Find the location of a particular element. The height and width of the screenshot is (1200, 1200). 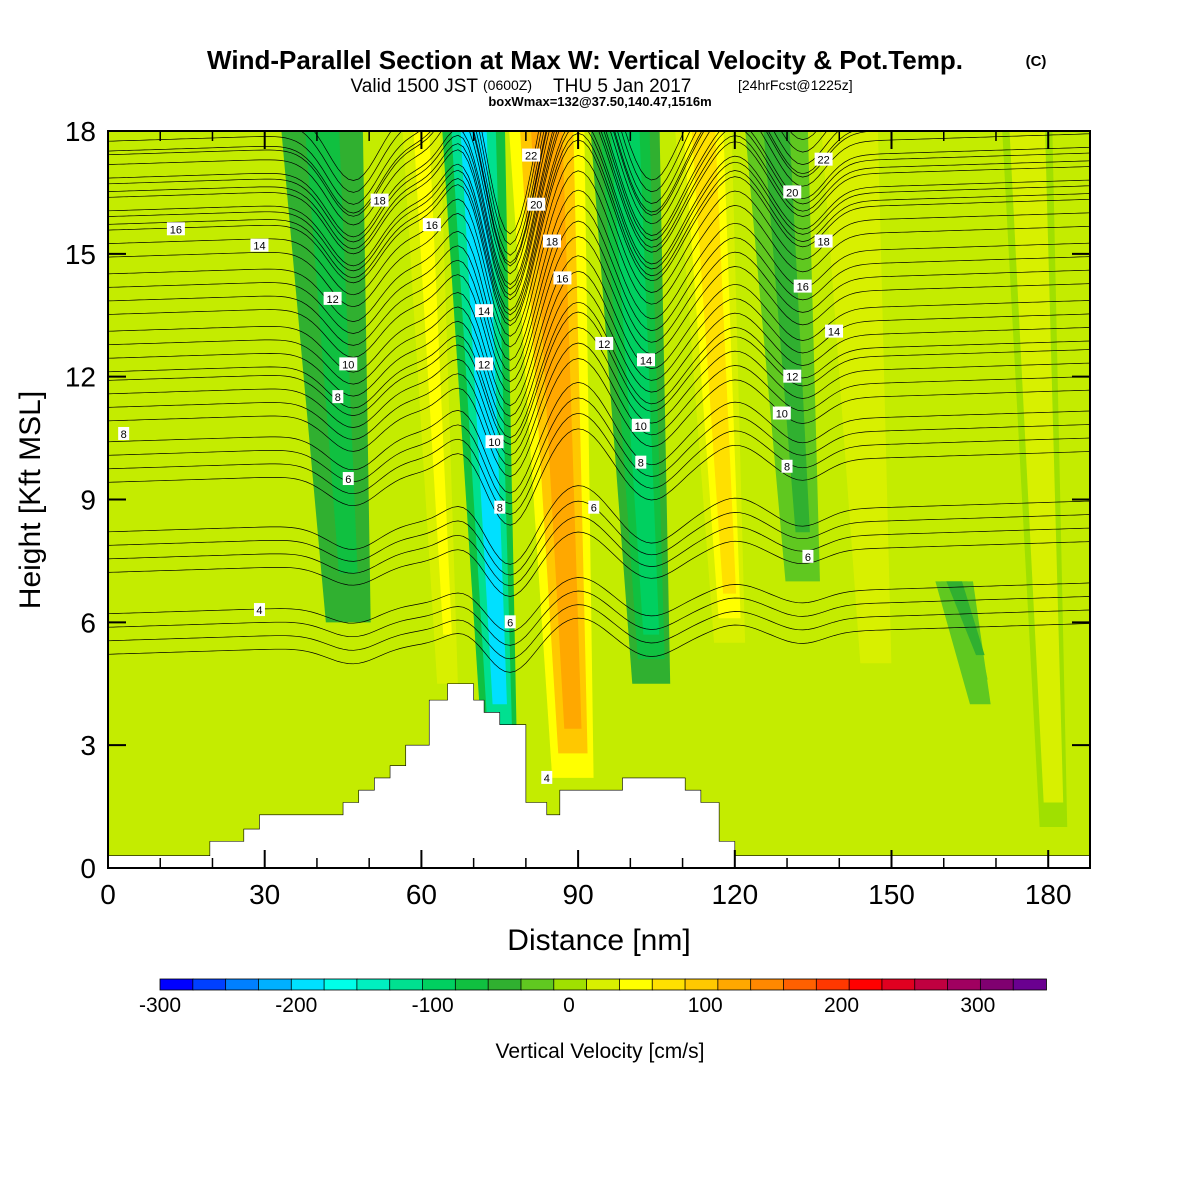

contour-label: 20 is located at coordinates (536, 204).